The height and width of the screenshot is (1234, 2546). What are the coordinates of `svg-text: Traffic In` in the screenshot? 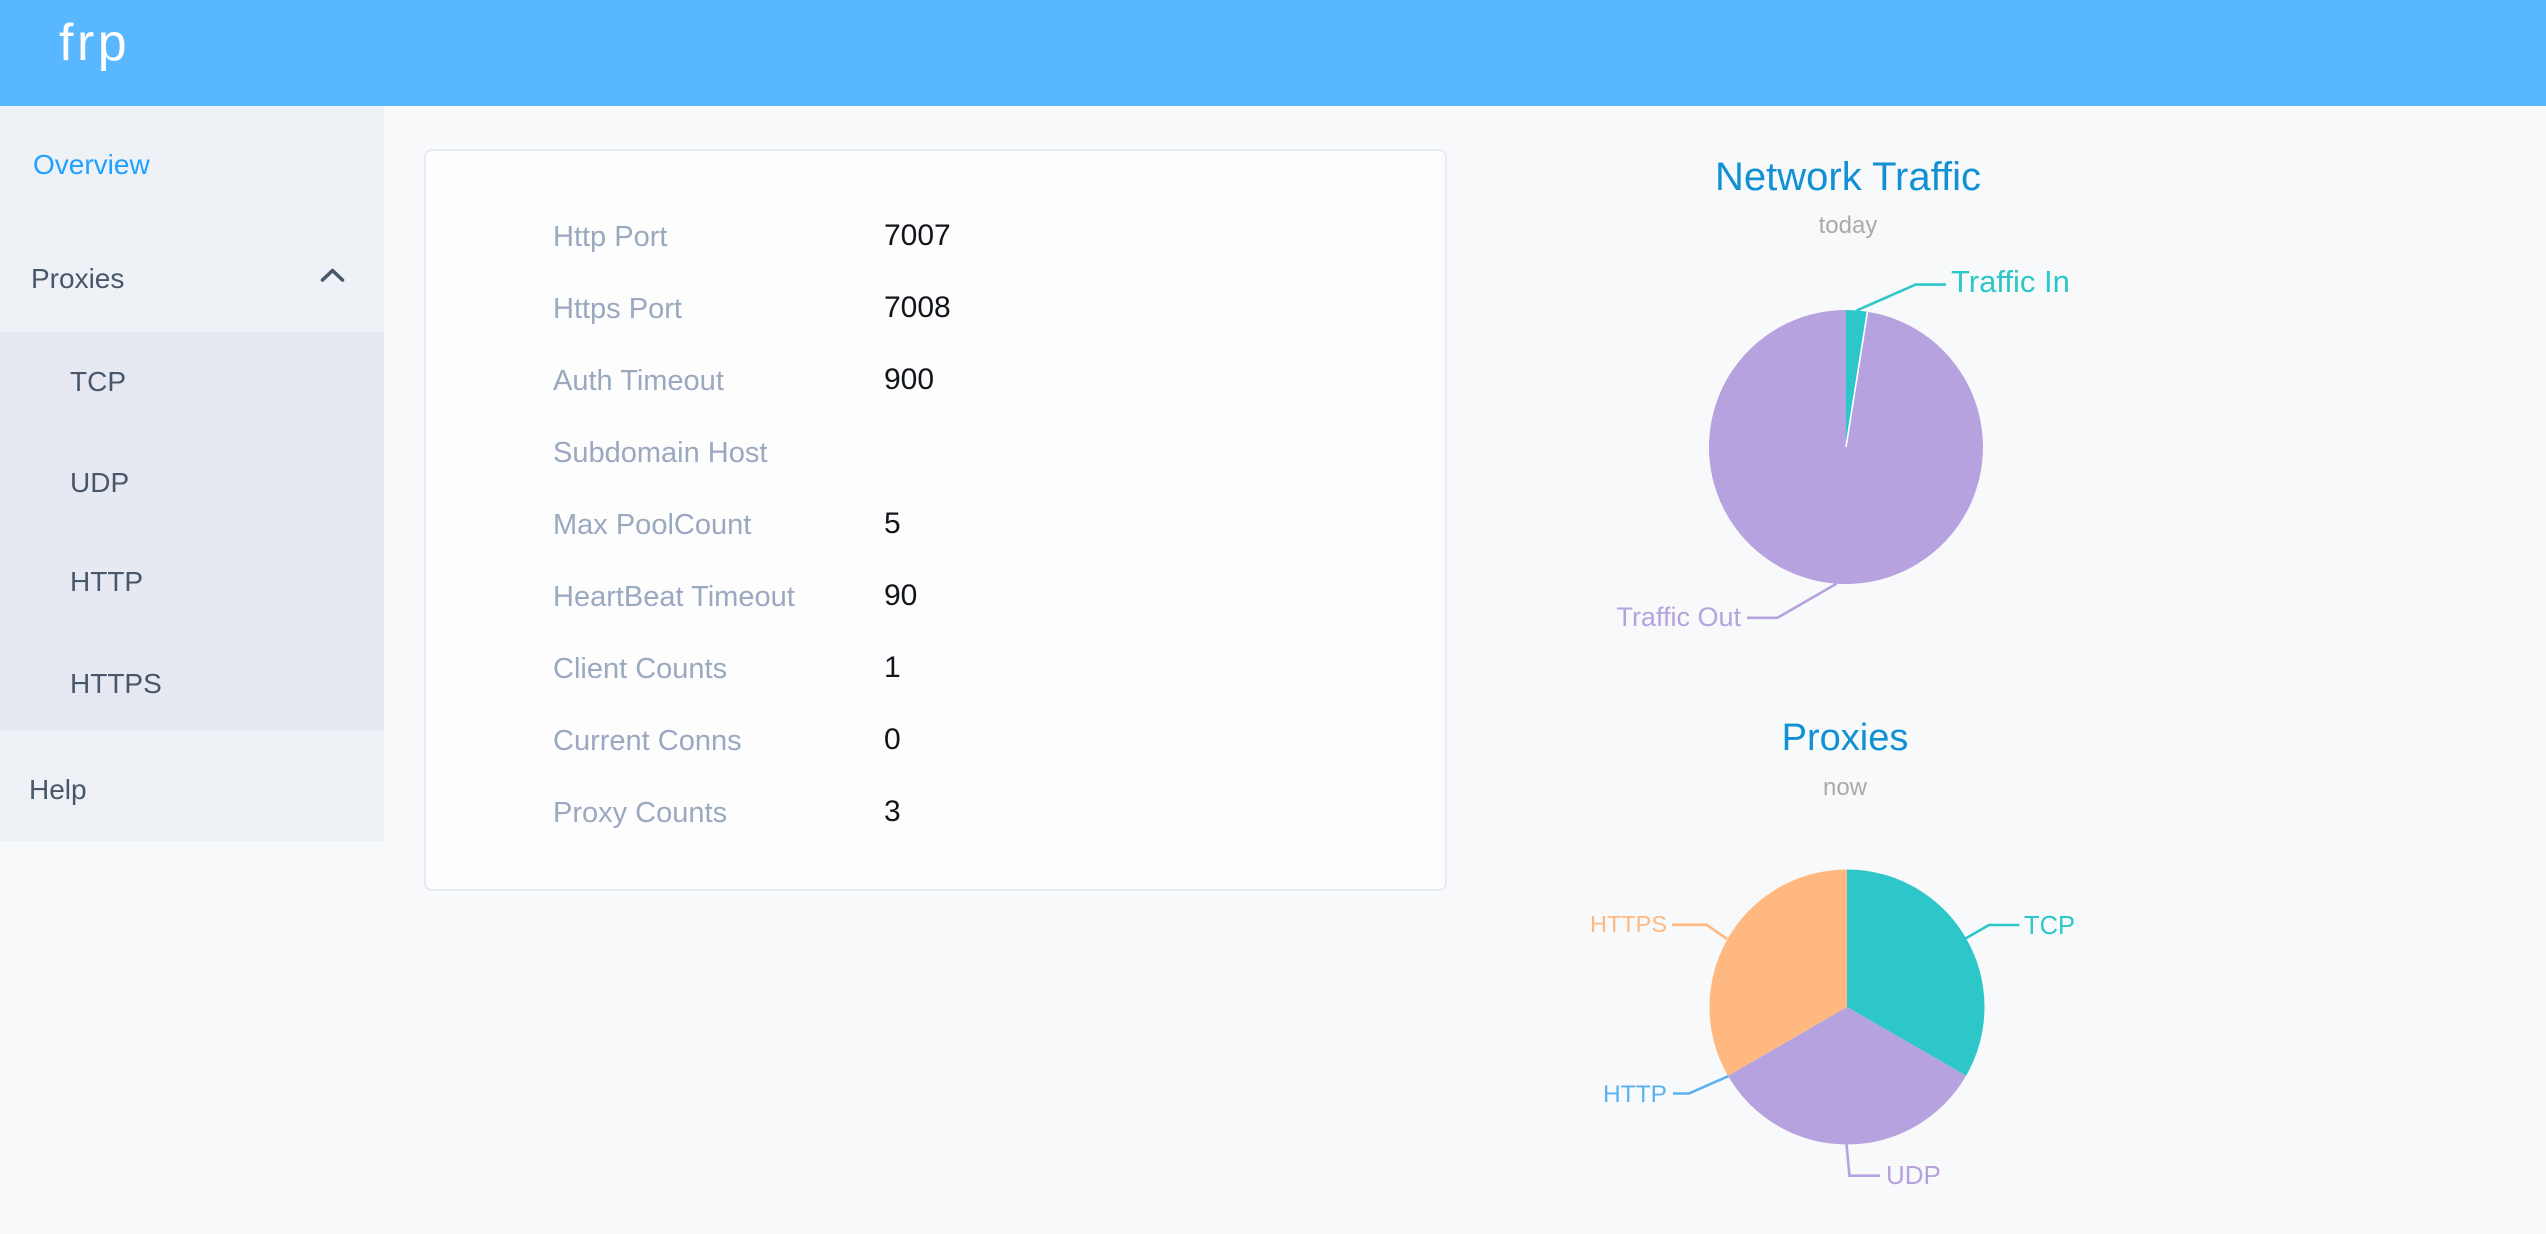 It's located at (2010, 281).